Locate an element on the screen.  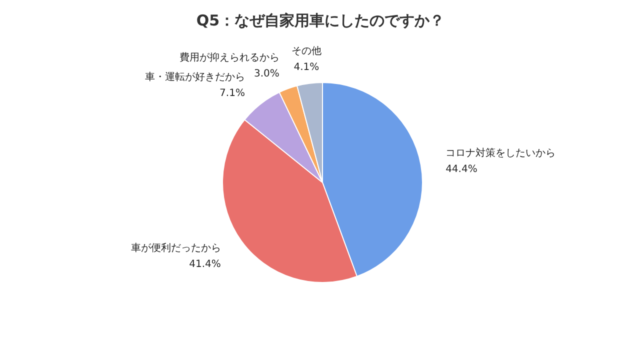
slice-label: 車・運転が好きだから is located at coordinates (194, 76).